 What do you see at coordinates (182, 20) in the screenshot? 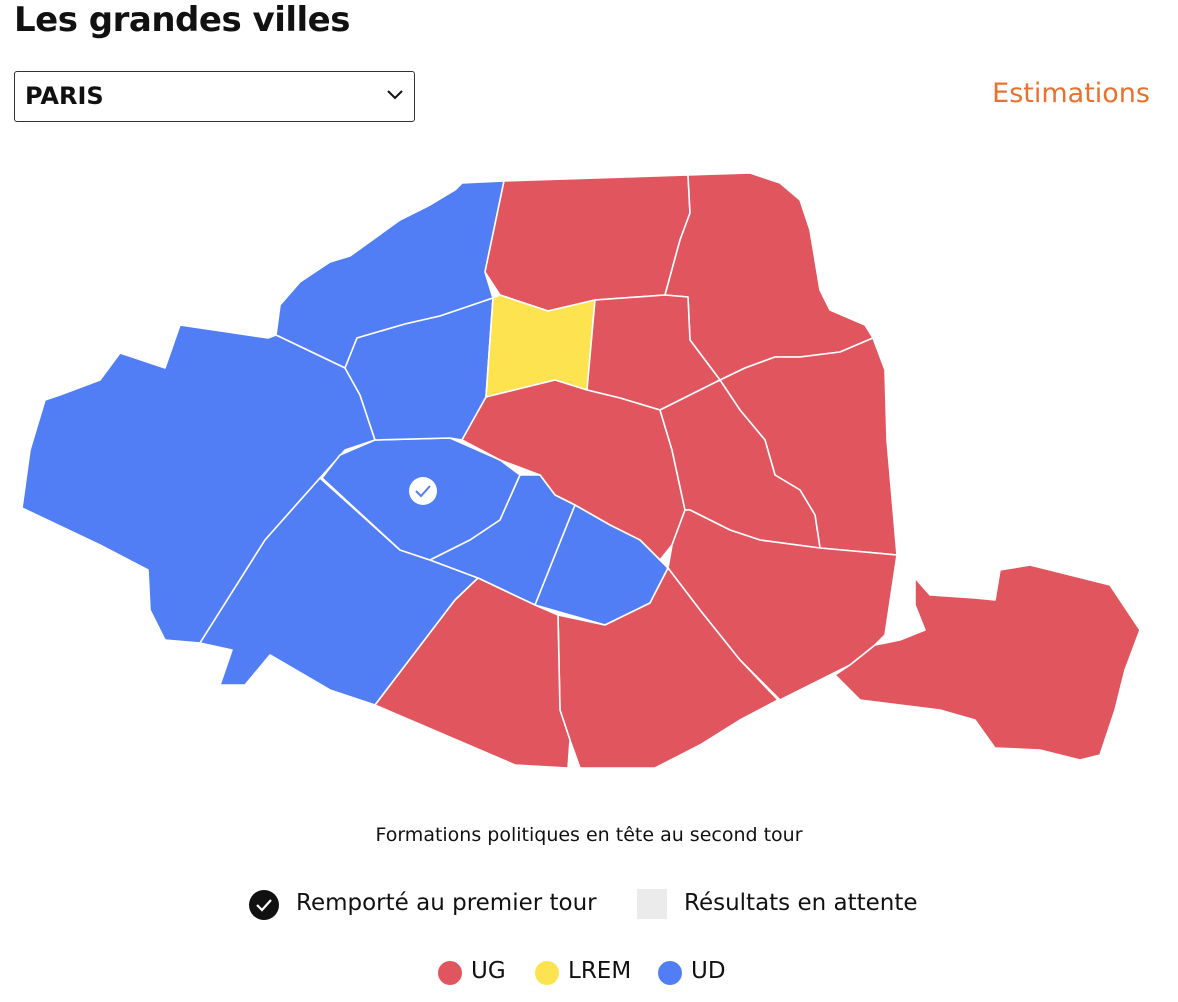
I see `title: Les grandes villes` at bounding box center [182, 20].